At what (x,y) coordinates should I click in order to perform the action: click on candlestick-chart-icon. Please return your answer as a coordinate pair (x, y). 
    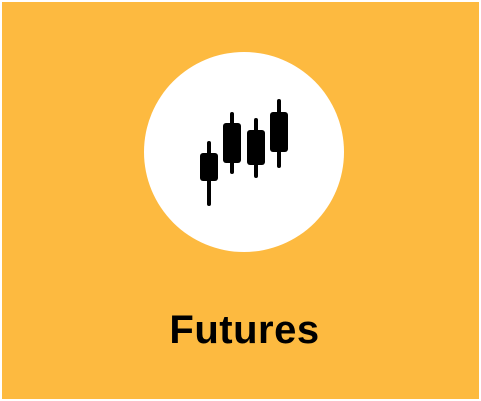
    Looking at the image, I should click on (244, 152).